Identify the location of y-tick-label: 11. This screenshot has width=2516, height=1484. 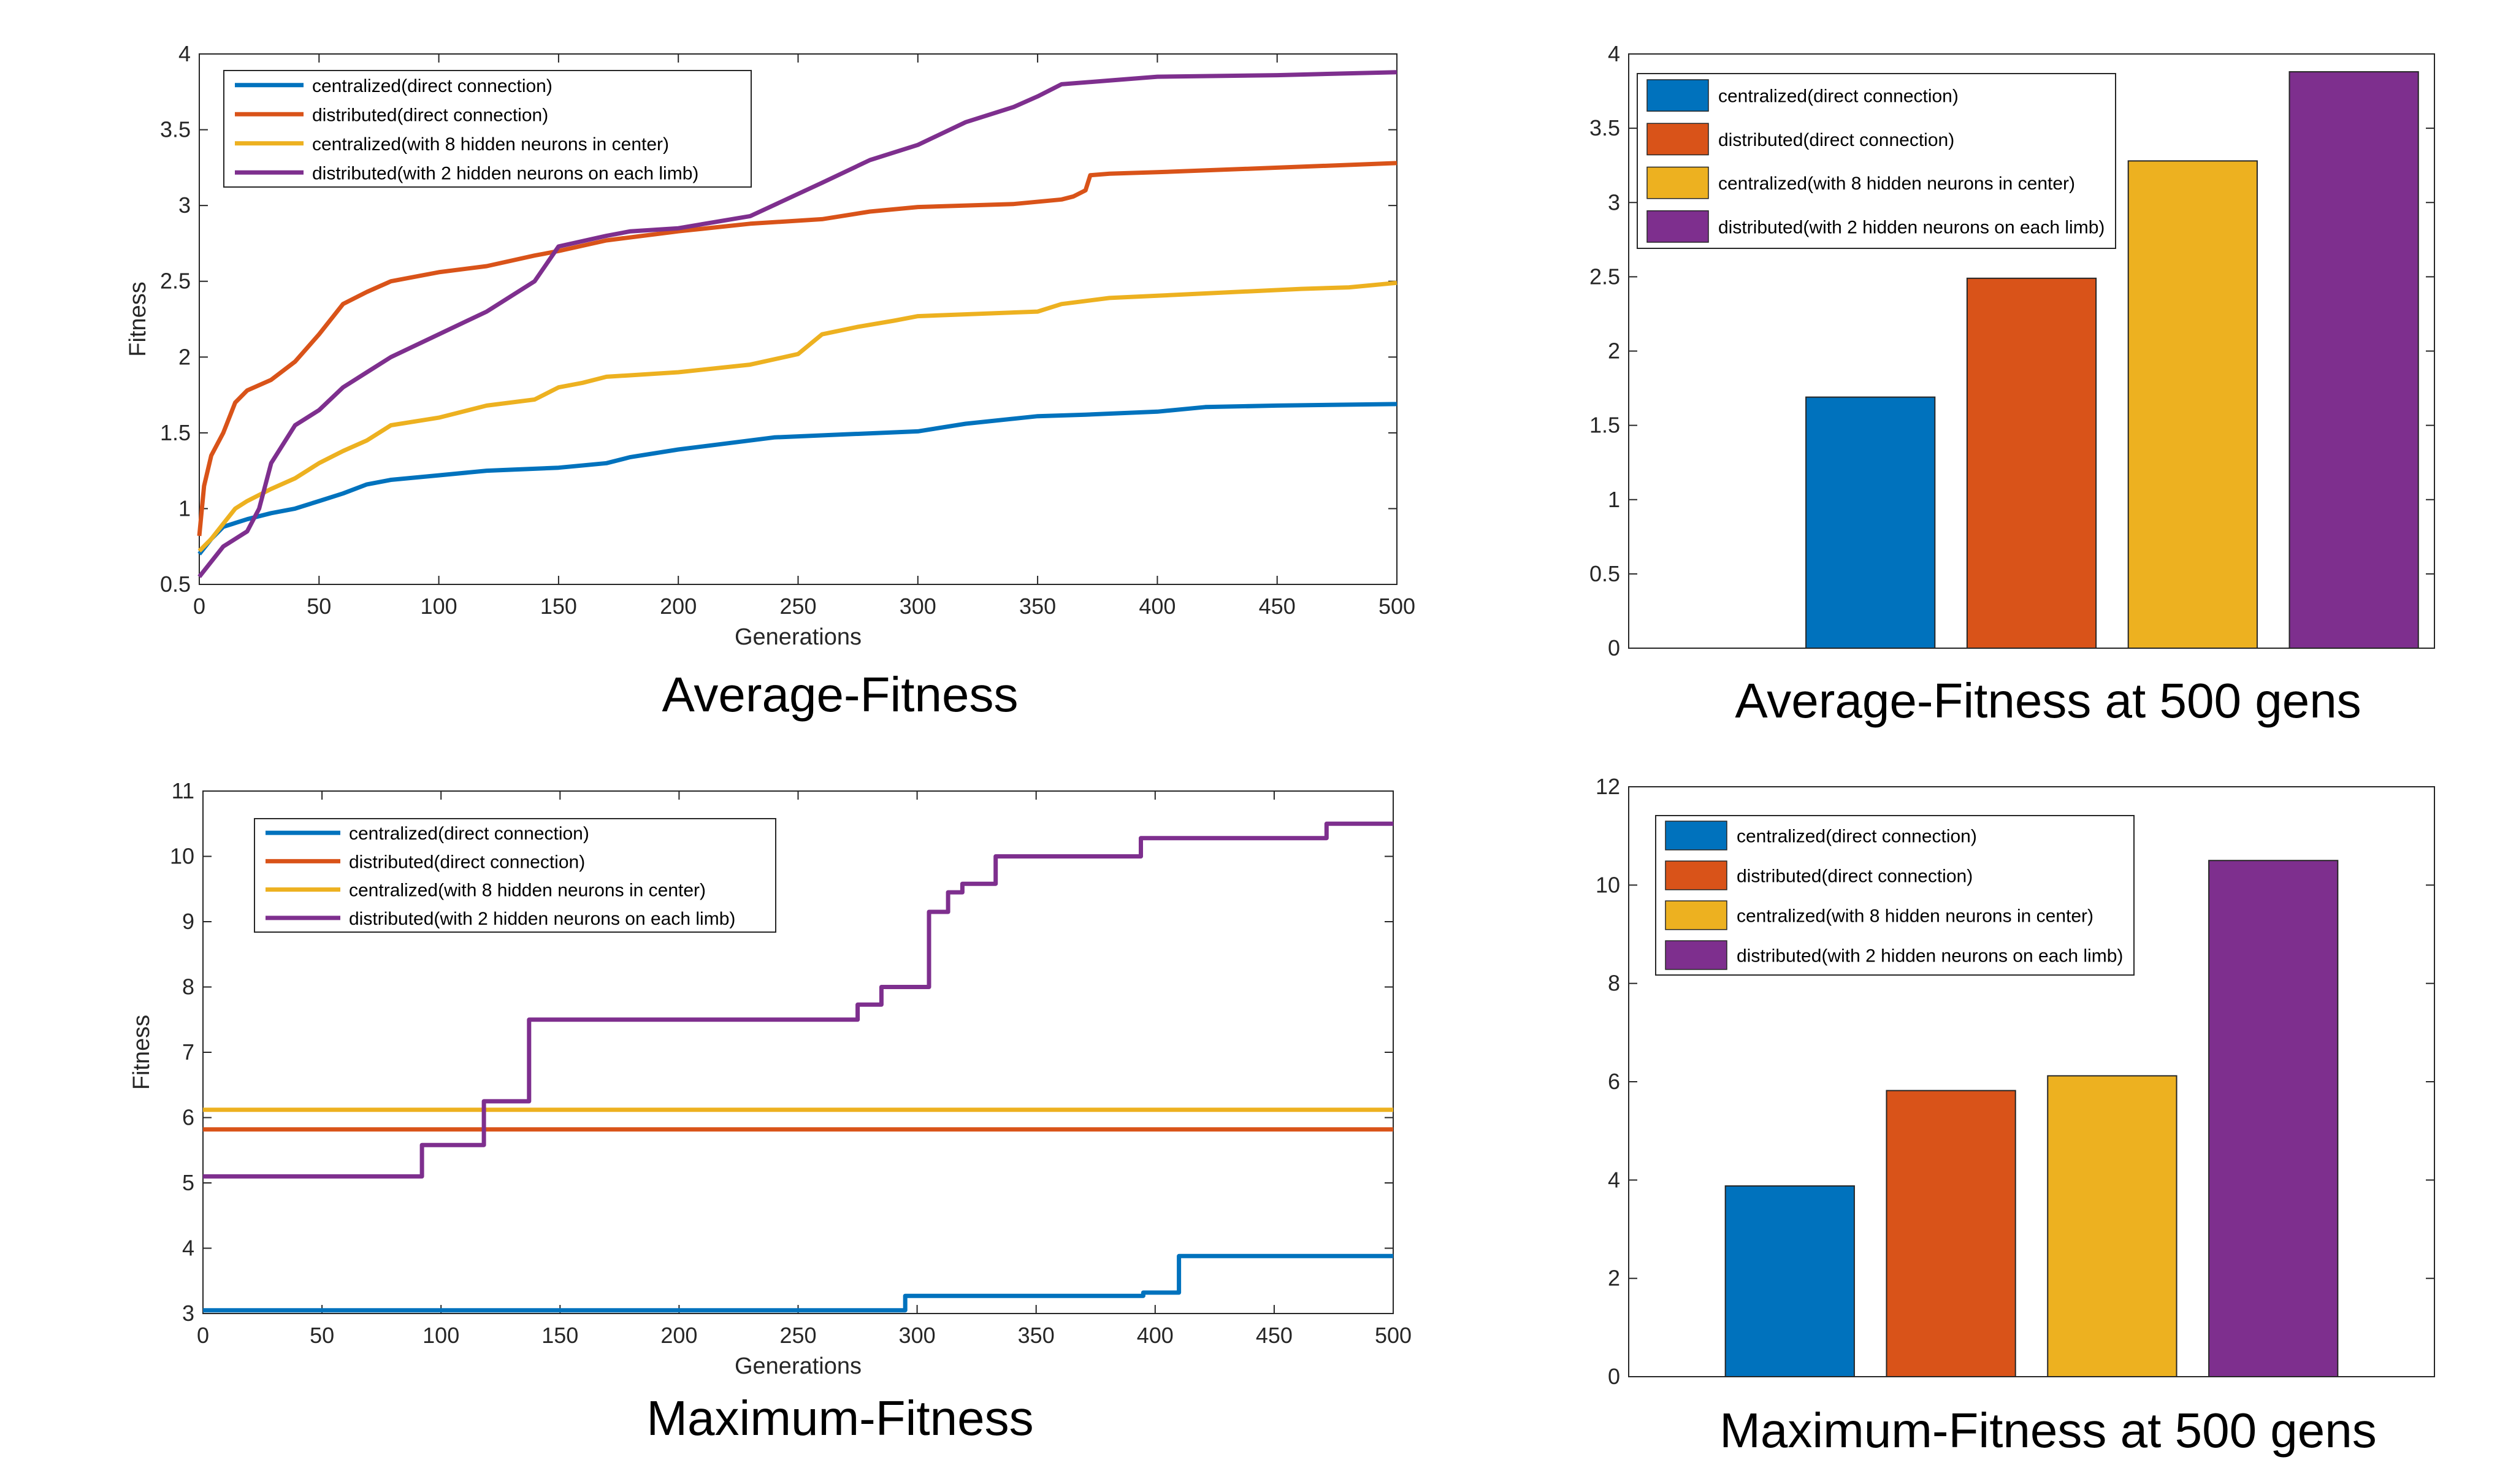
(183, 790).